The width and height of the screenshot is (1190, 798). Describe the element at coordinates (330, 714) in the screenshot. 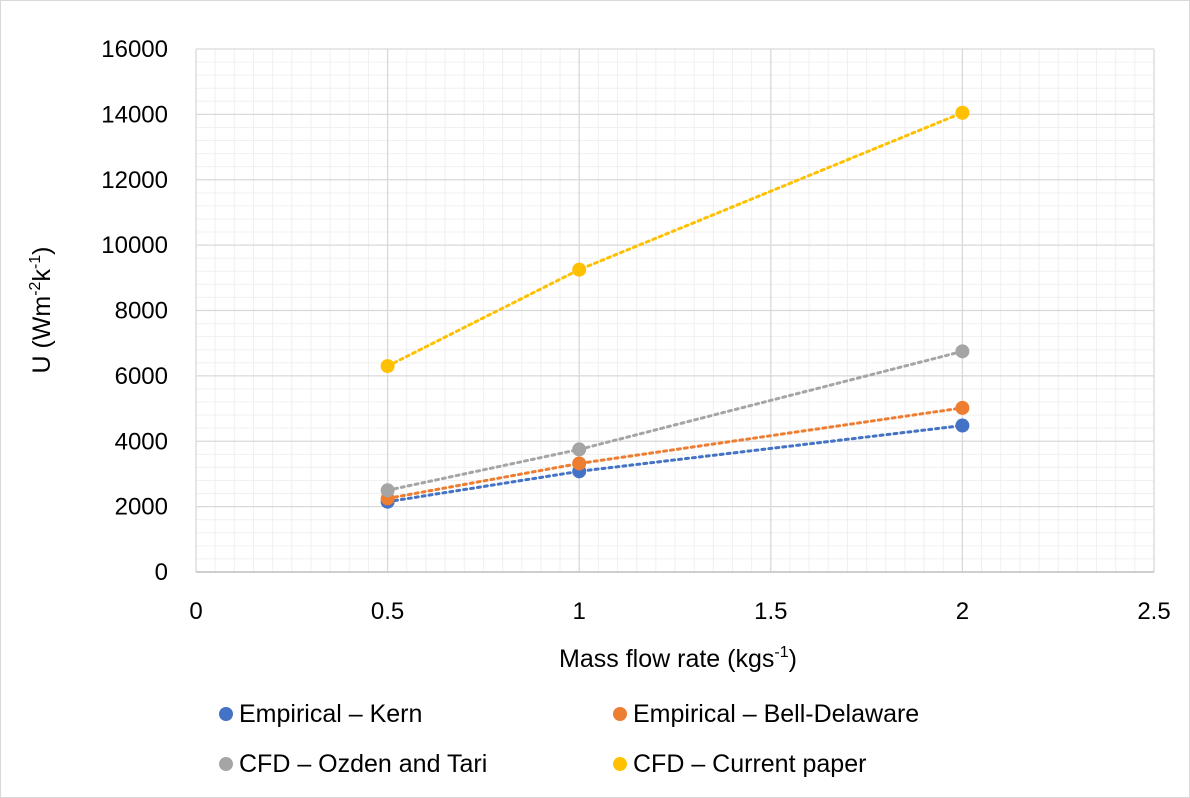

I see `legend-label-series-0: Empirical – Kern` at that location.